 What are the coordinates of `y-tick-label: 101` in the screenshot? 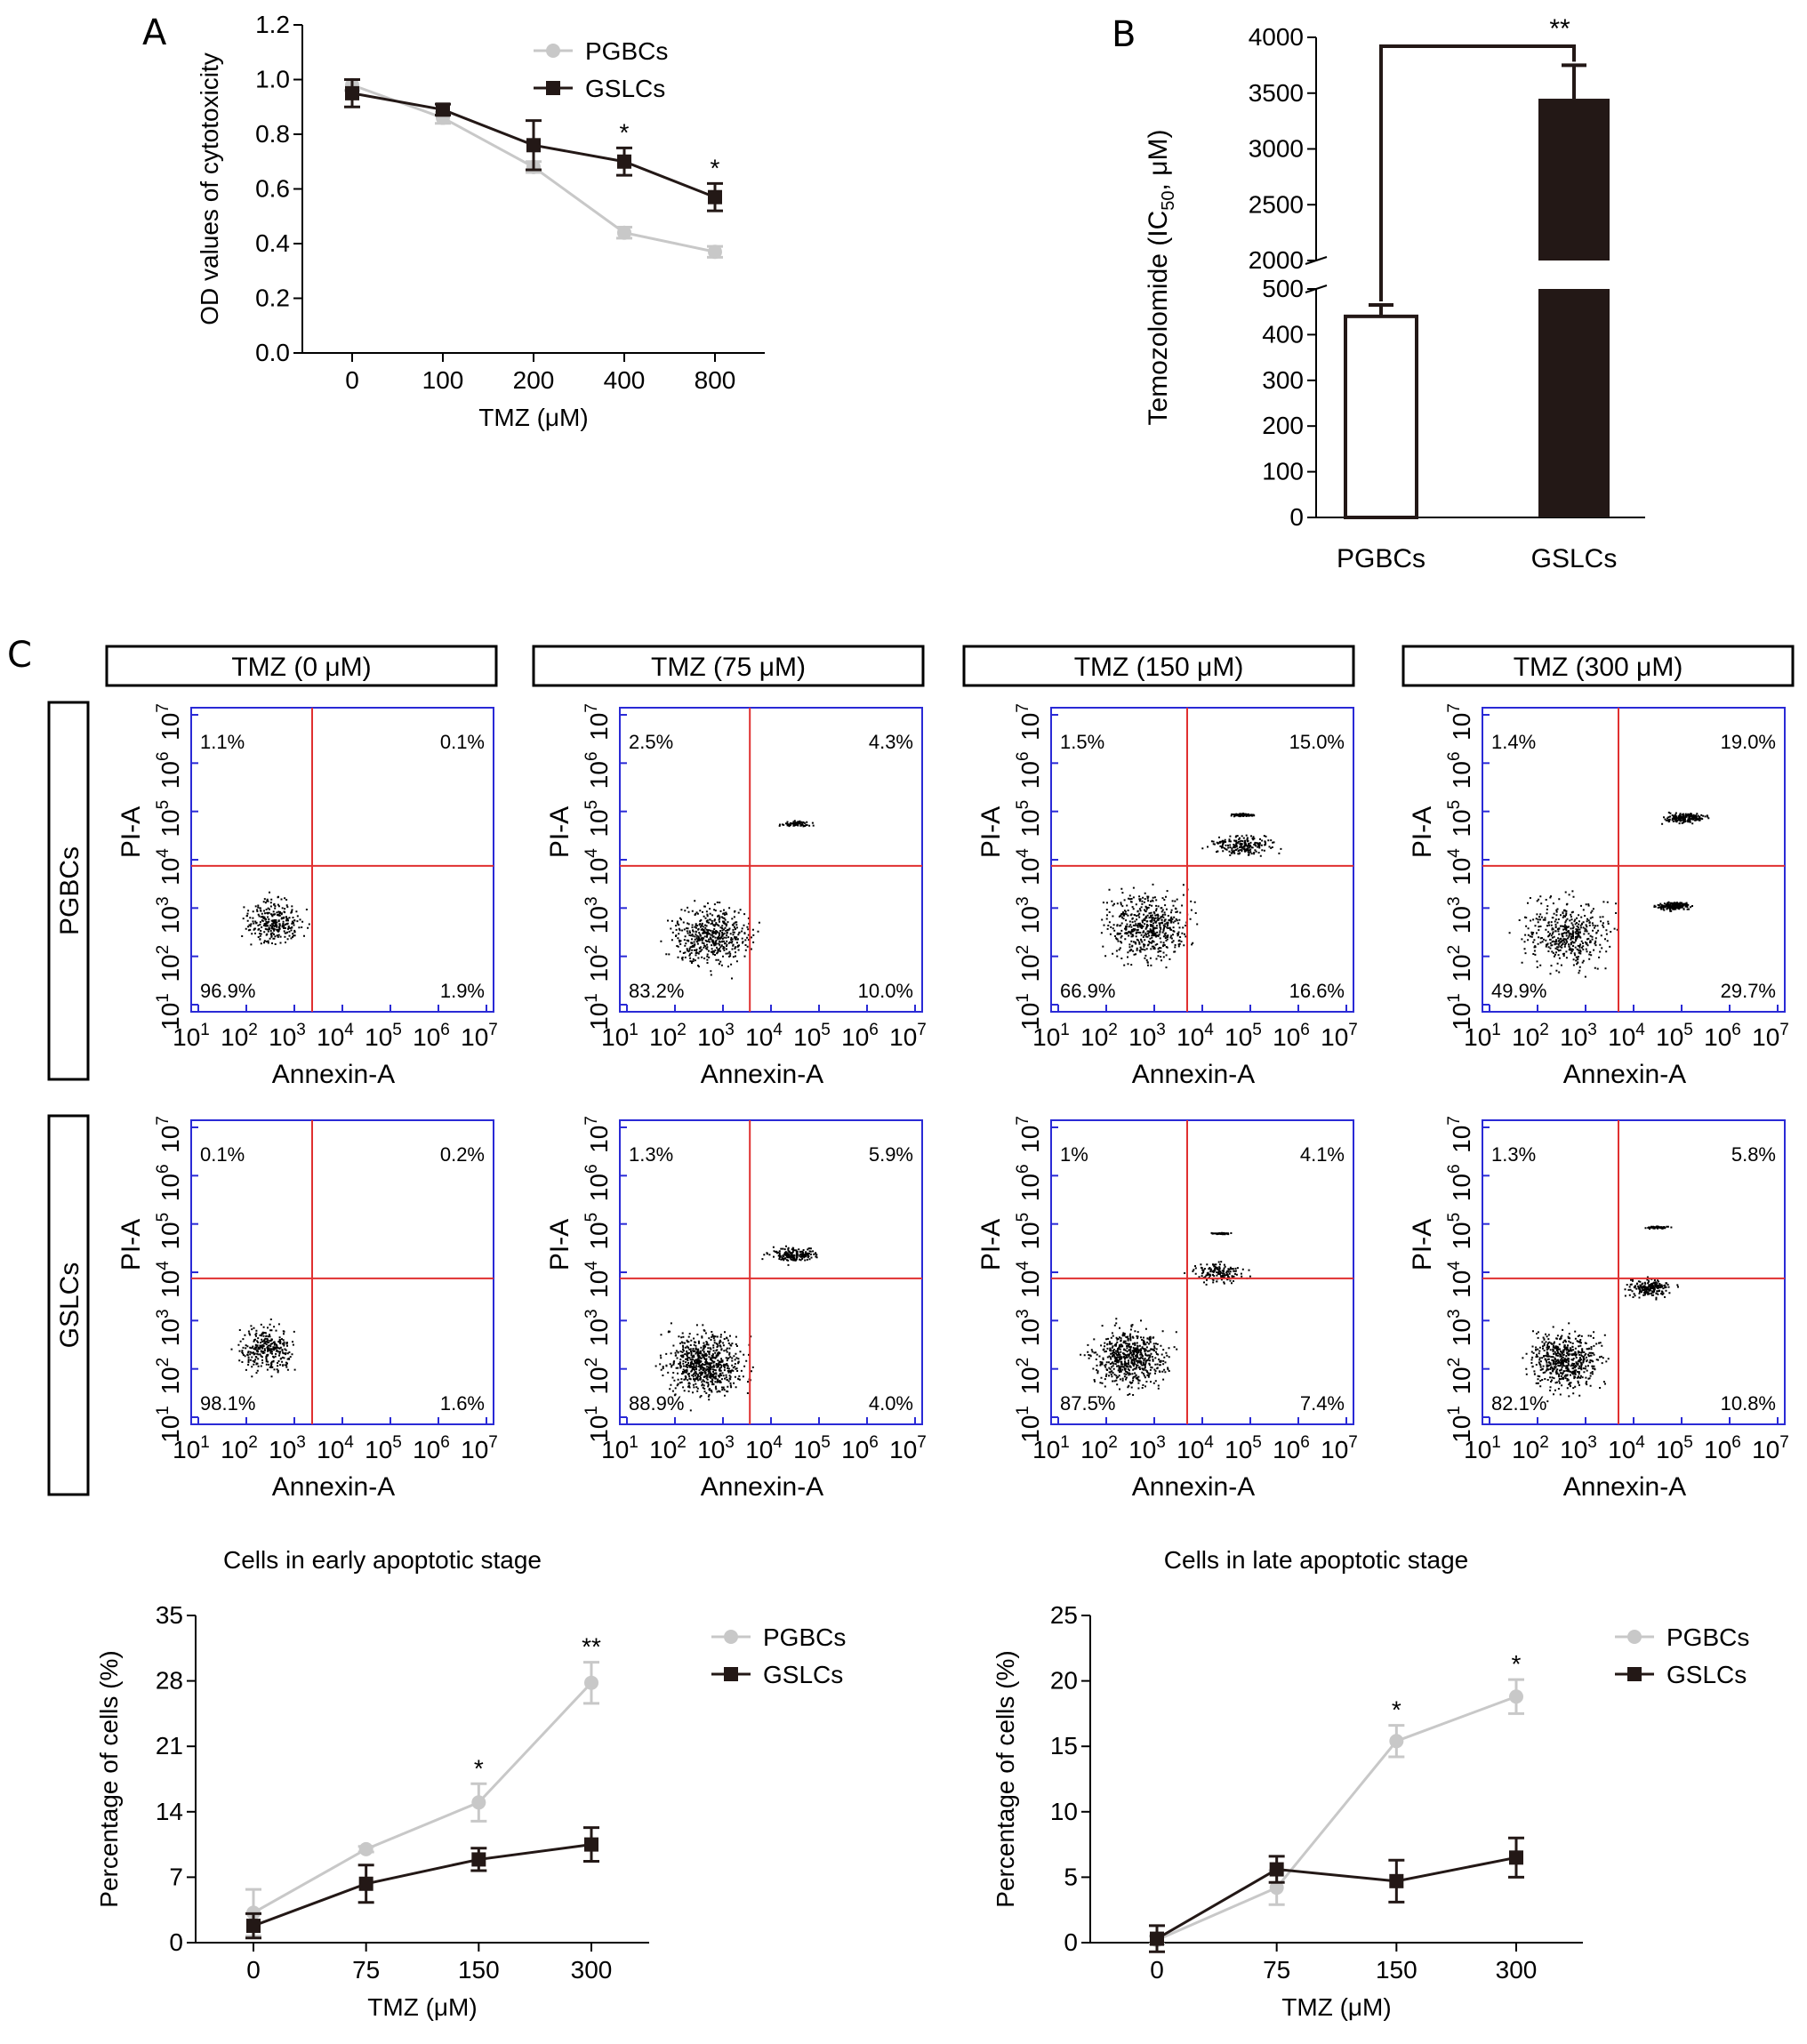 It's located at (169, 1011).